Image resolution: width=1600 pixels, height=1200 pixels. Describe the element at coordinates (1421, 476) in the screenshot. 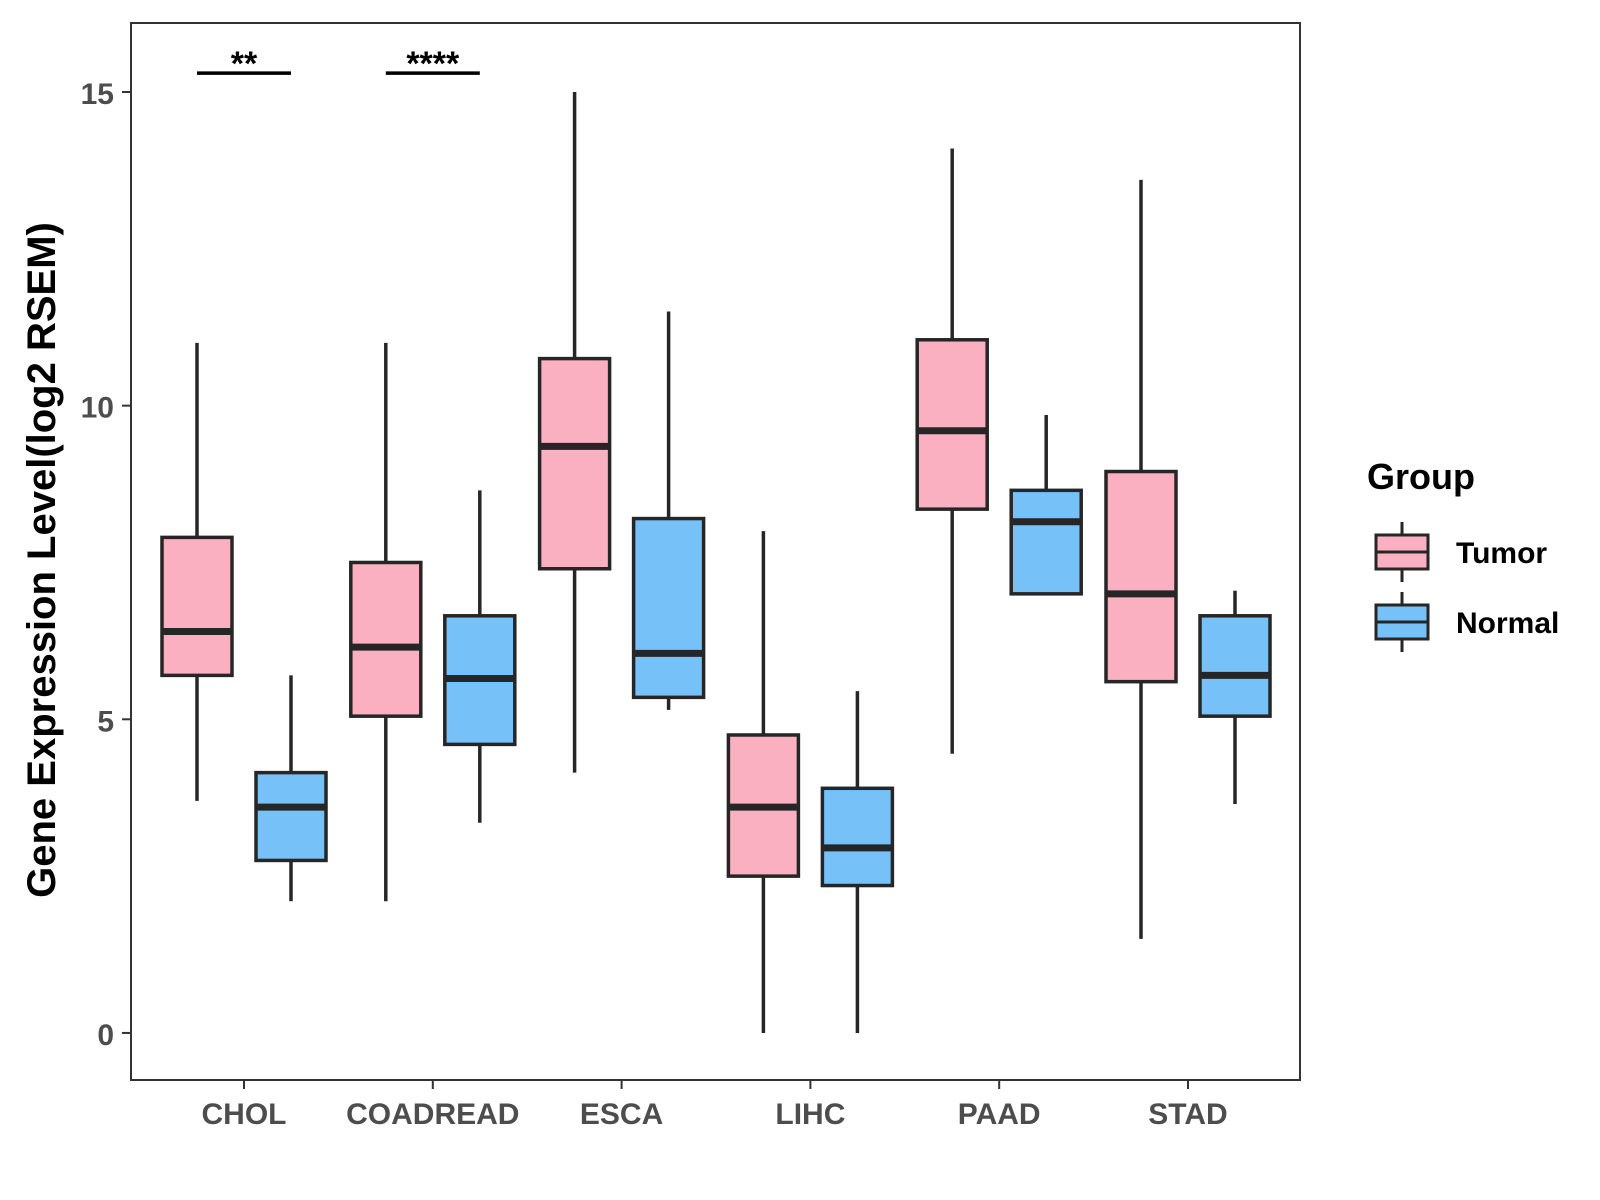

I see `legend-title: Group` at that location.